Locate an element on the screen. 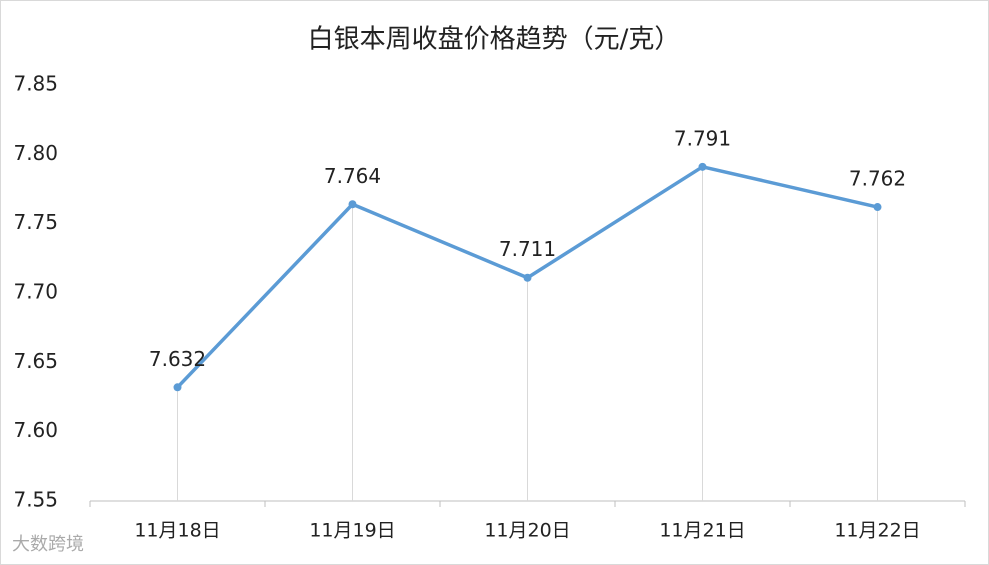 This screenshot has width=989, height=565. data-label: 7.632 is located at coordinates (177, 359).